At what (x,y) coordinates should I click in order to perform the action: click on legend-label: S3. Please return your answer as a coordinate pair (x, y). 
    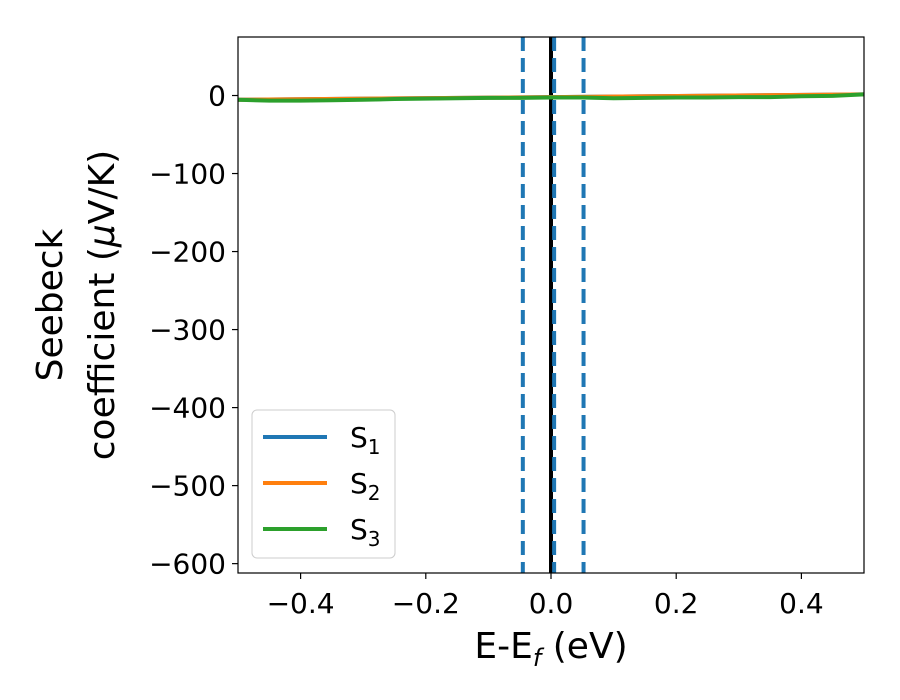
    Looking at the image, I should click on (365, 532).